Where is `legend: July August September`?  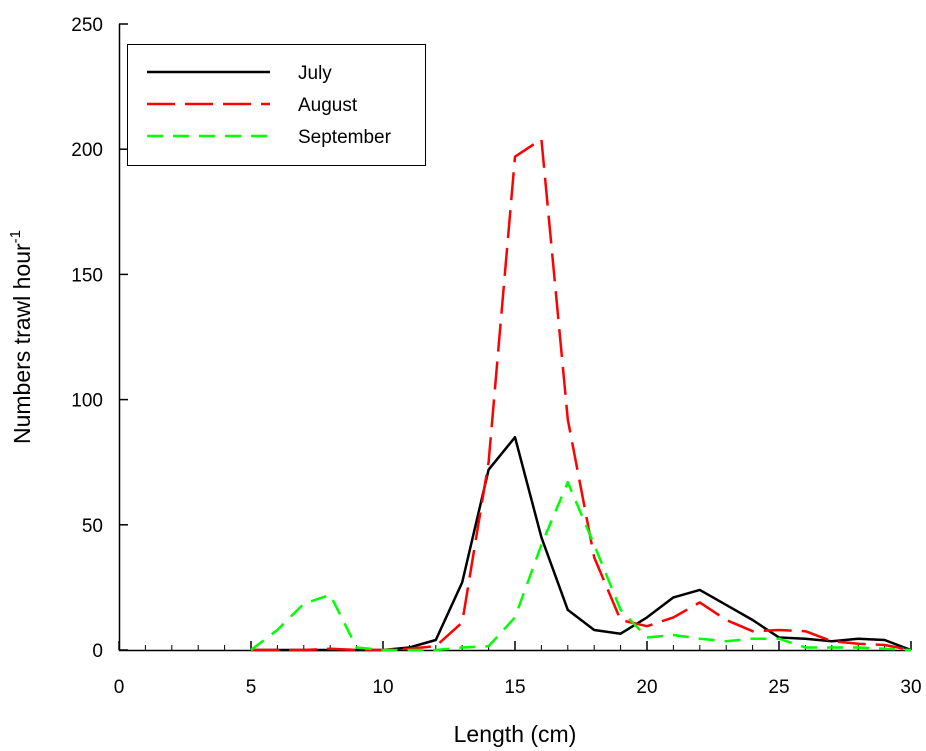 legend: July August September is located at coordinates (276, 105).